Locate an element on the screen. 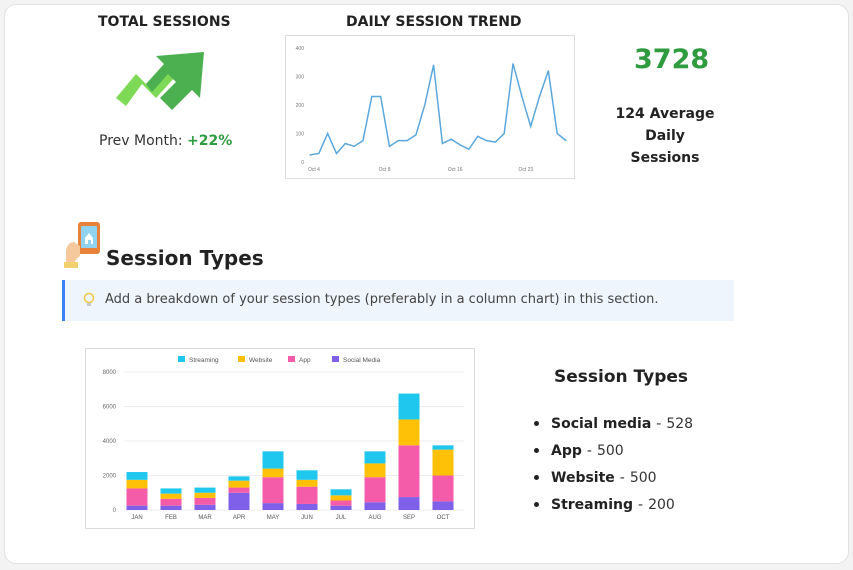  total-sessions-value: 3728 is located at coordinates (672, 59).